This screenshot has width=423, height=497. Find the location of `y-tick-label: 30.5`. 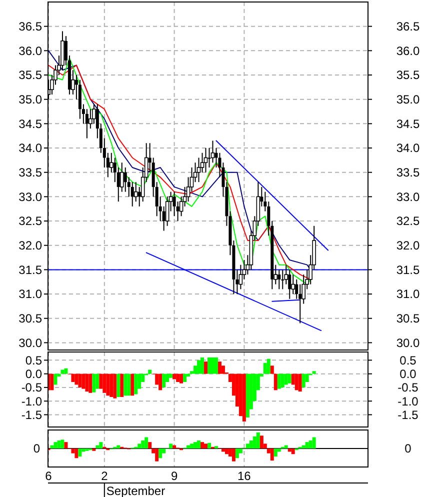

y-tick-label: 30.5 is located at coordinates (30, 319).